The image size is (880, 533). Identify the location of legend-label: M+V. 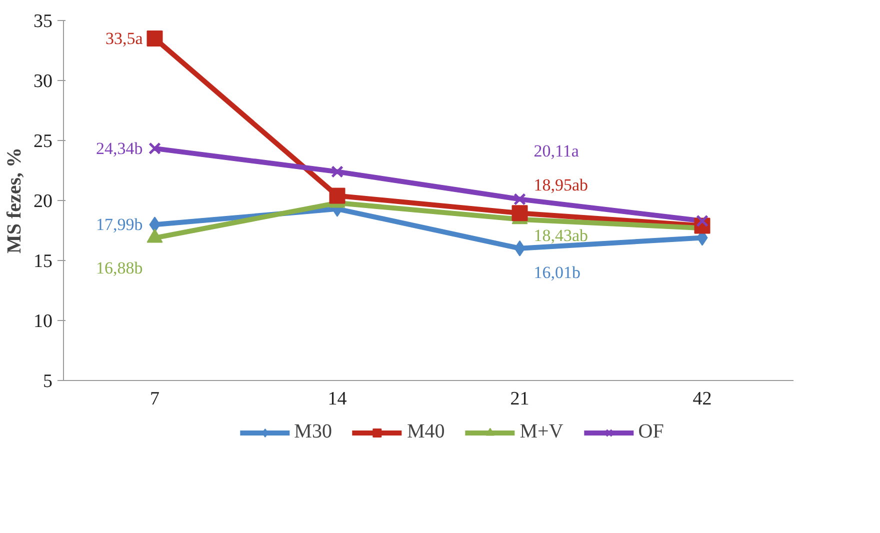
(542, 432).